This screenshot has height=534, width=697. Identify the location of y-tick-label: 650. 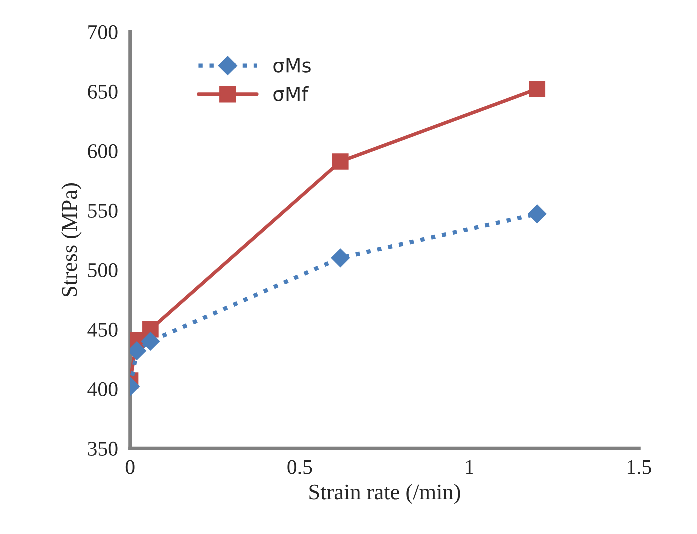
(103, 91).